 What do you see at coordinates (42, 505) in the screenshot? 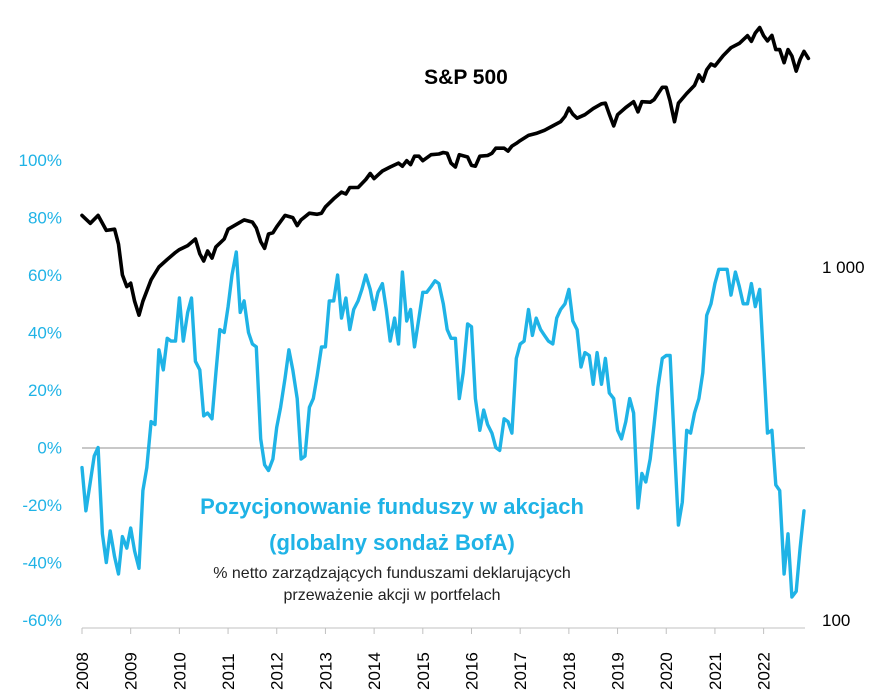
I see `left-tick-label: -20%` at bounding box center [42, 505].